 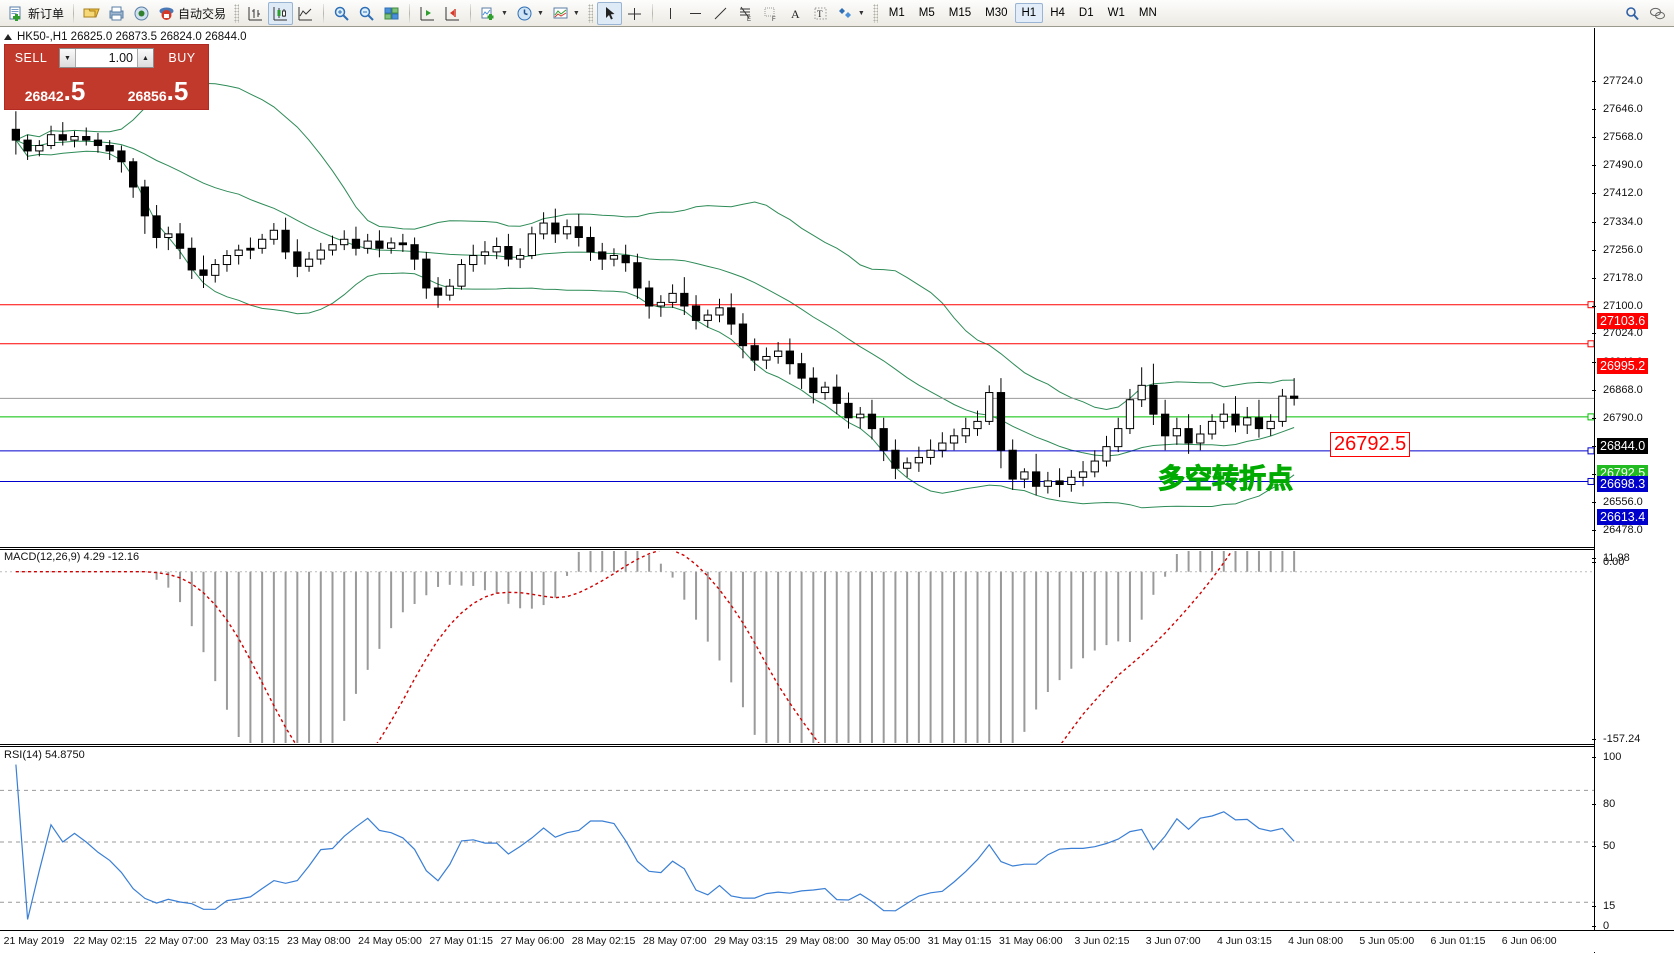 What do you see at coordinates (1612, 757) in the screenshot?
I see `rsi-axis-label: 100` at bounding box center [1612, 757].